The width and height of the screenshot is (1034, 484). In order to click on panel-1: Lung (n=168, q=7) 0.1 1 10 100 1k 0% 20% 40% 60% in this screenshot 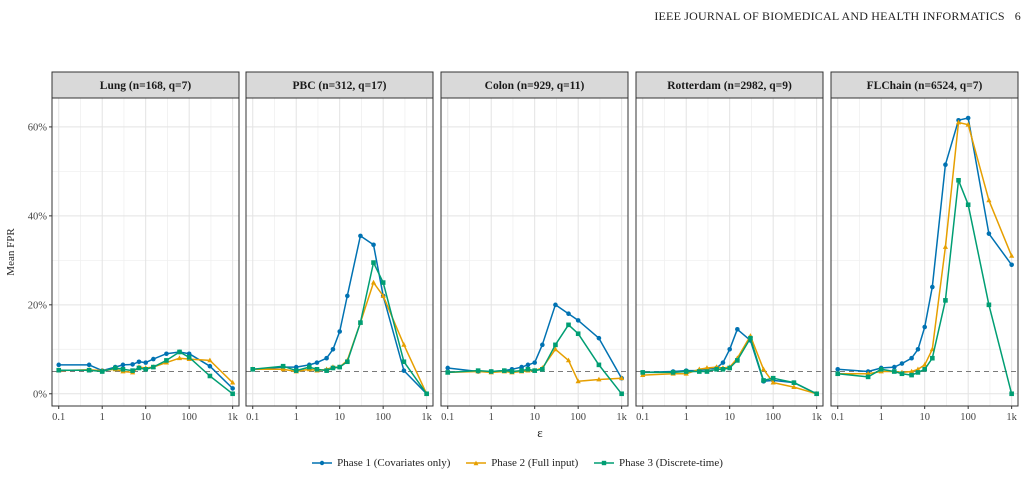, I will do `click(134, 247)`.